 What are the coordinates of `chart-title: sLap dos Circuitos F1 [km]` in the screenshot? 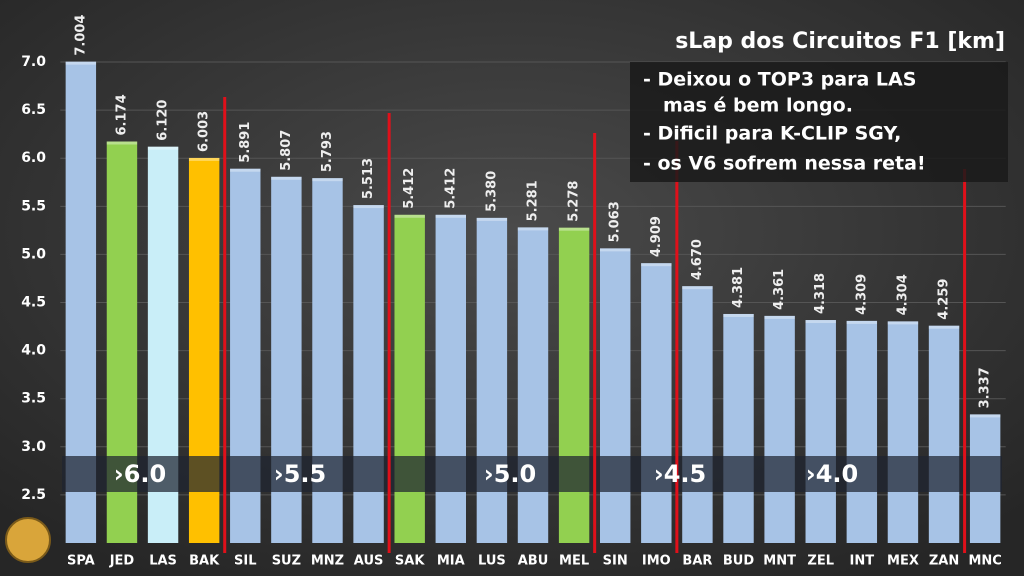 It's located at (840, 41).